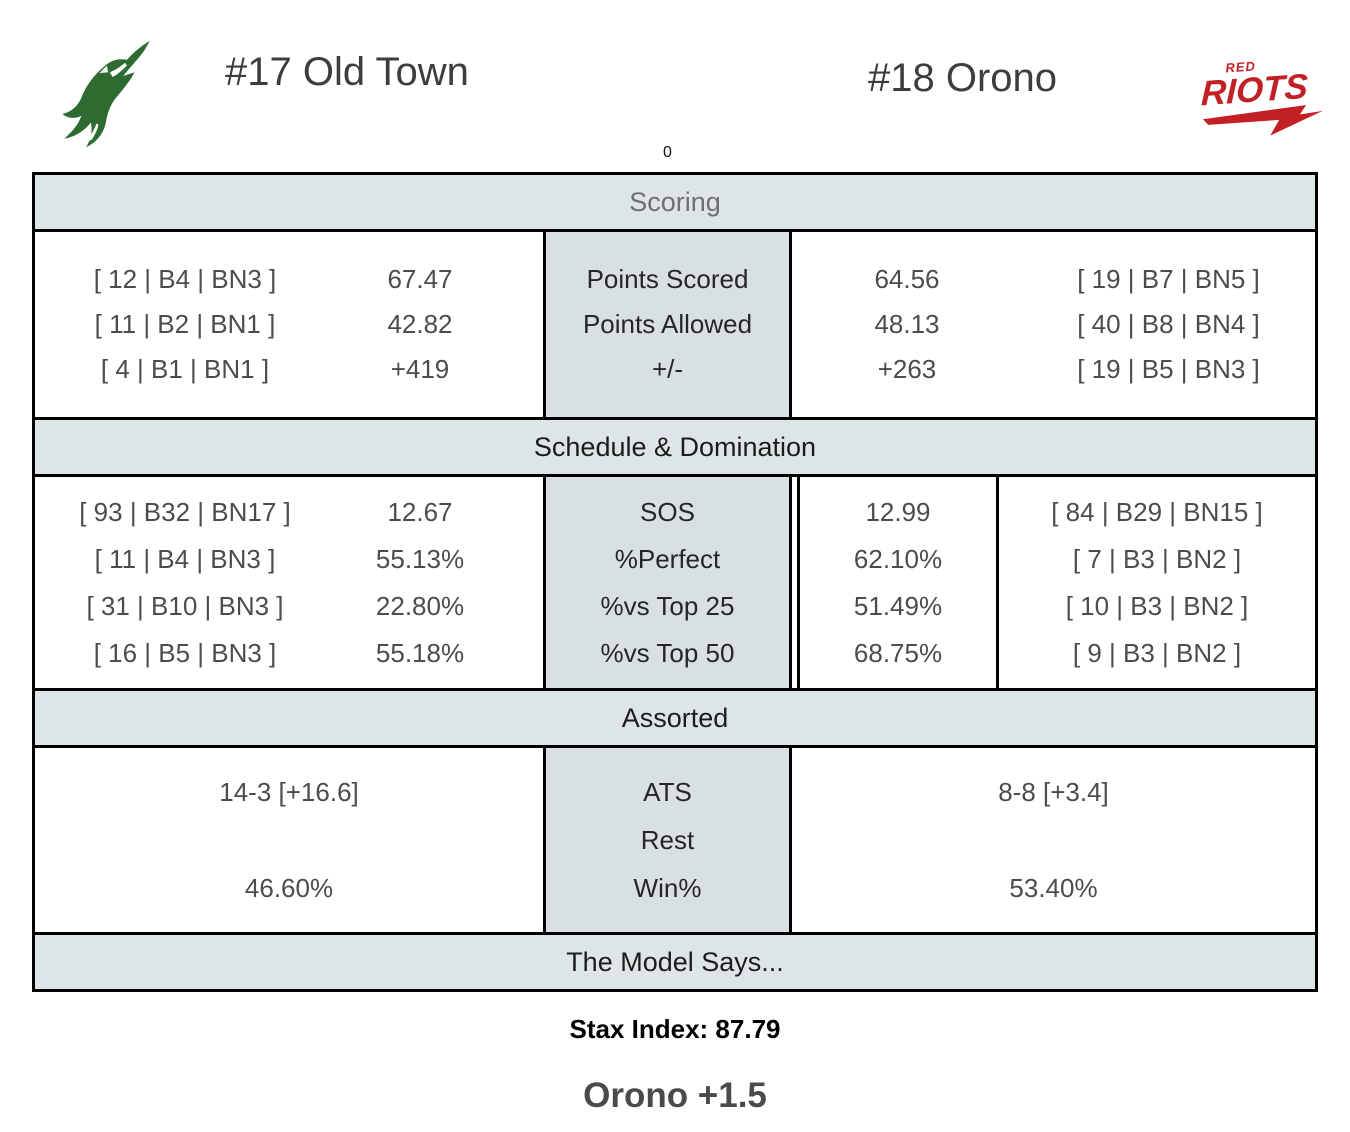  Describe the element at coordinates (185, 279) in the screenshot. I see `rank-cell: [ 12 | B4 | BN3 ]` at that location.